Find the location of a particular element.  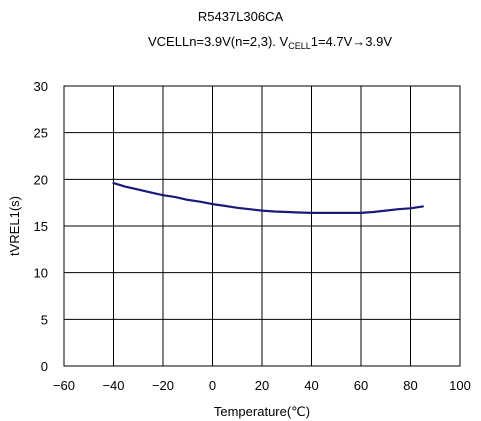

x-tick-label: 0 is located at coordinates (212, 385).